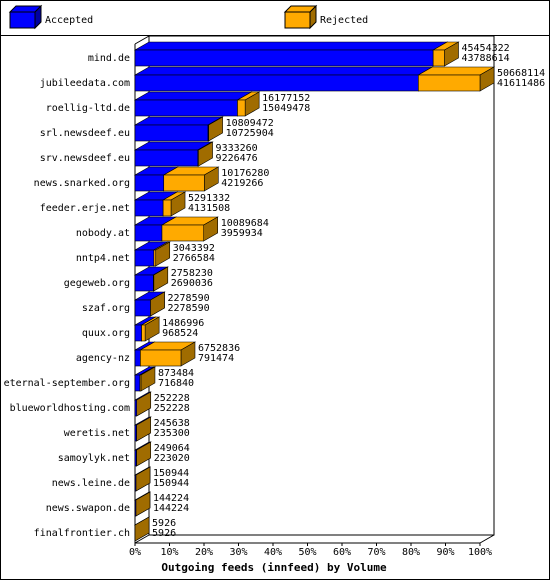 This screenshot has width=550, height=580. What do you see at coordinates (142, 40) in the screenshot?
I see `left-wall-edge` at bounding box center [142, 40].